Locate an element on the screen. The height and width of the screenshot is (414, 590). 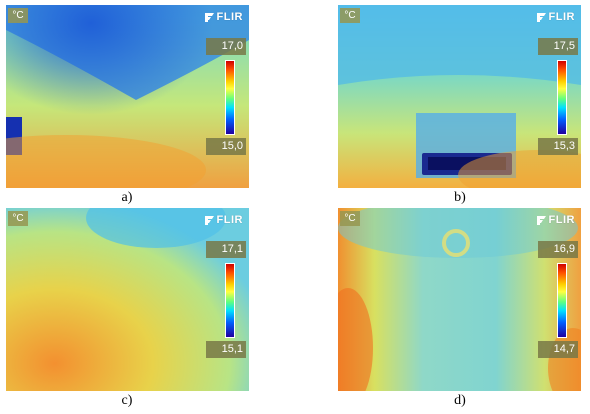
caption-a: a) is located at coordinates (127, 197).